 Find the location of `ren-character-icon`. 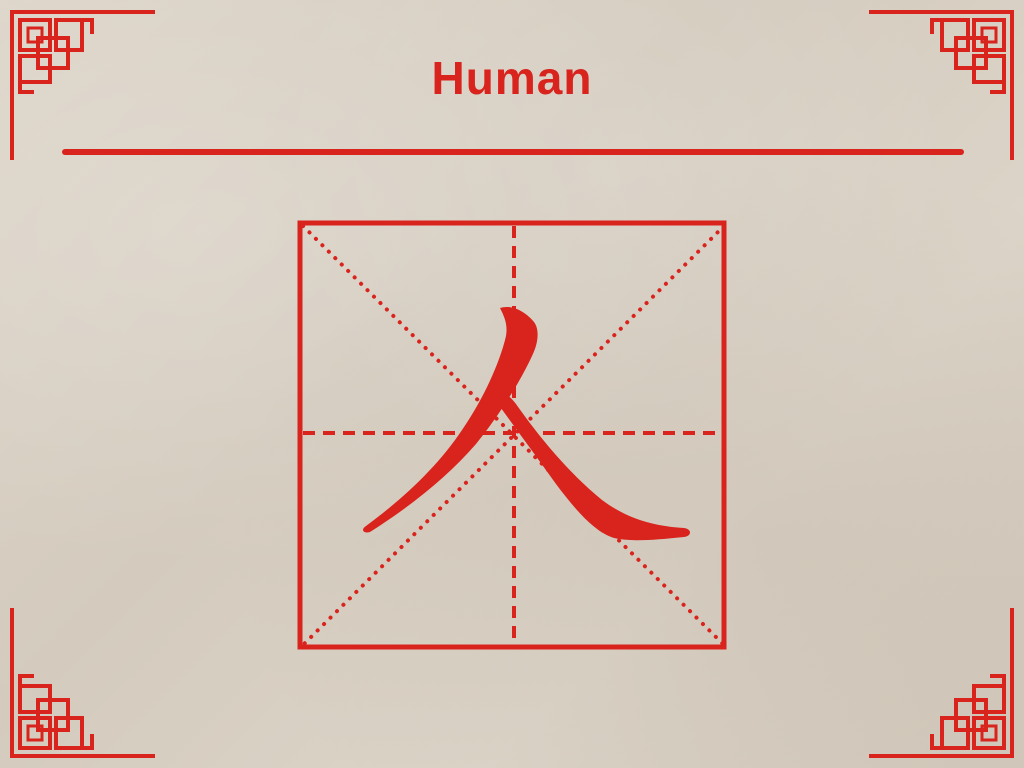

ren-character-icon is located at coordinates (526, 423).